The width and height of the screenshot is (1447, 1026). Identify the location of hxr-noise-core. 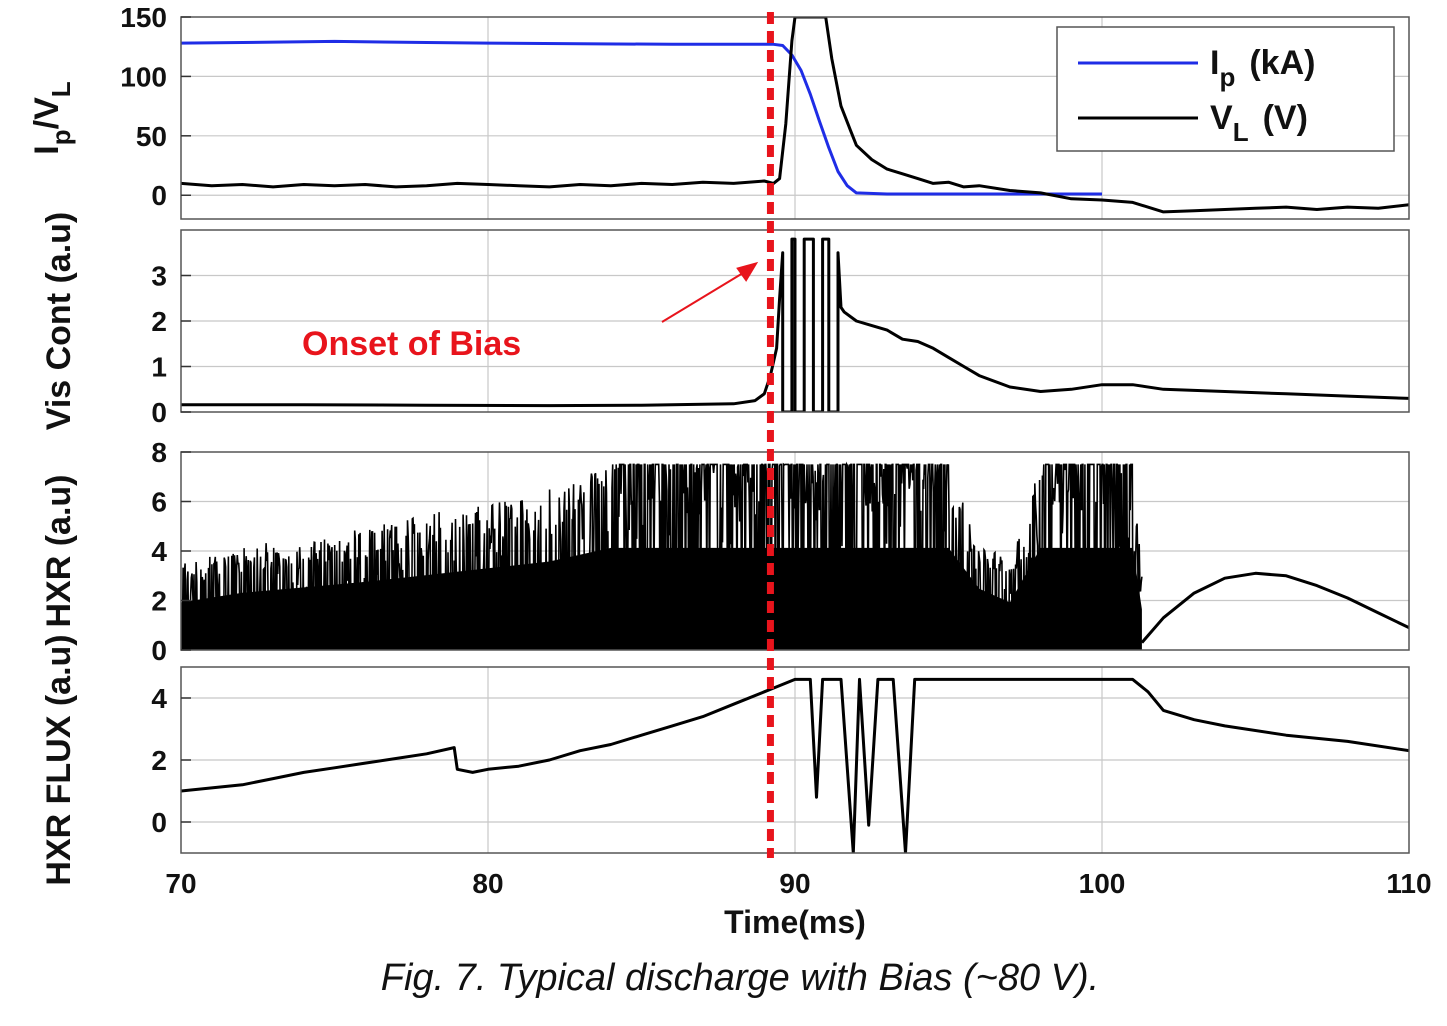
(661, 598).